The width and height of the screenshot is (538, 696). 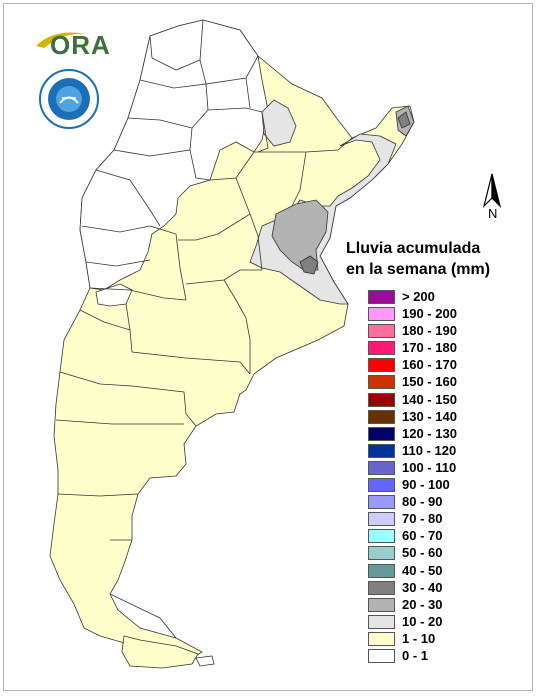 I want to click on legend-label: 60 - 70, so click(x=422, y=536).